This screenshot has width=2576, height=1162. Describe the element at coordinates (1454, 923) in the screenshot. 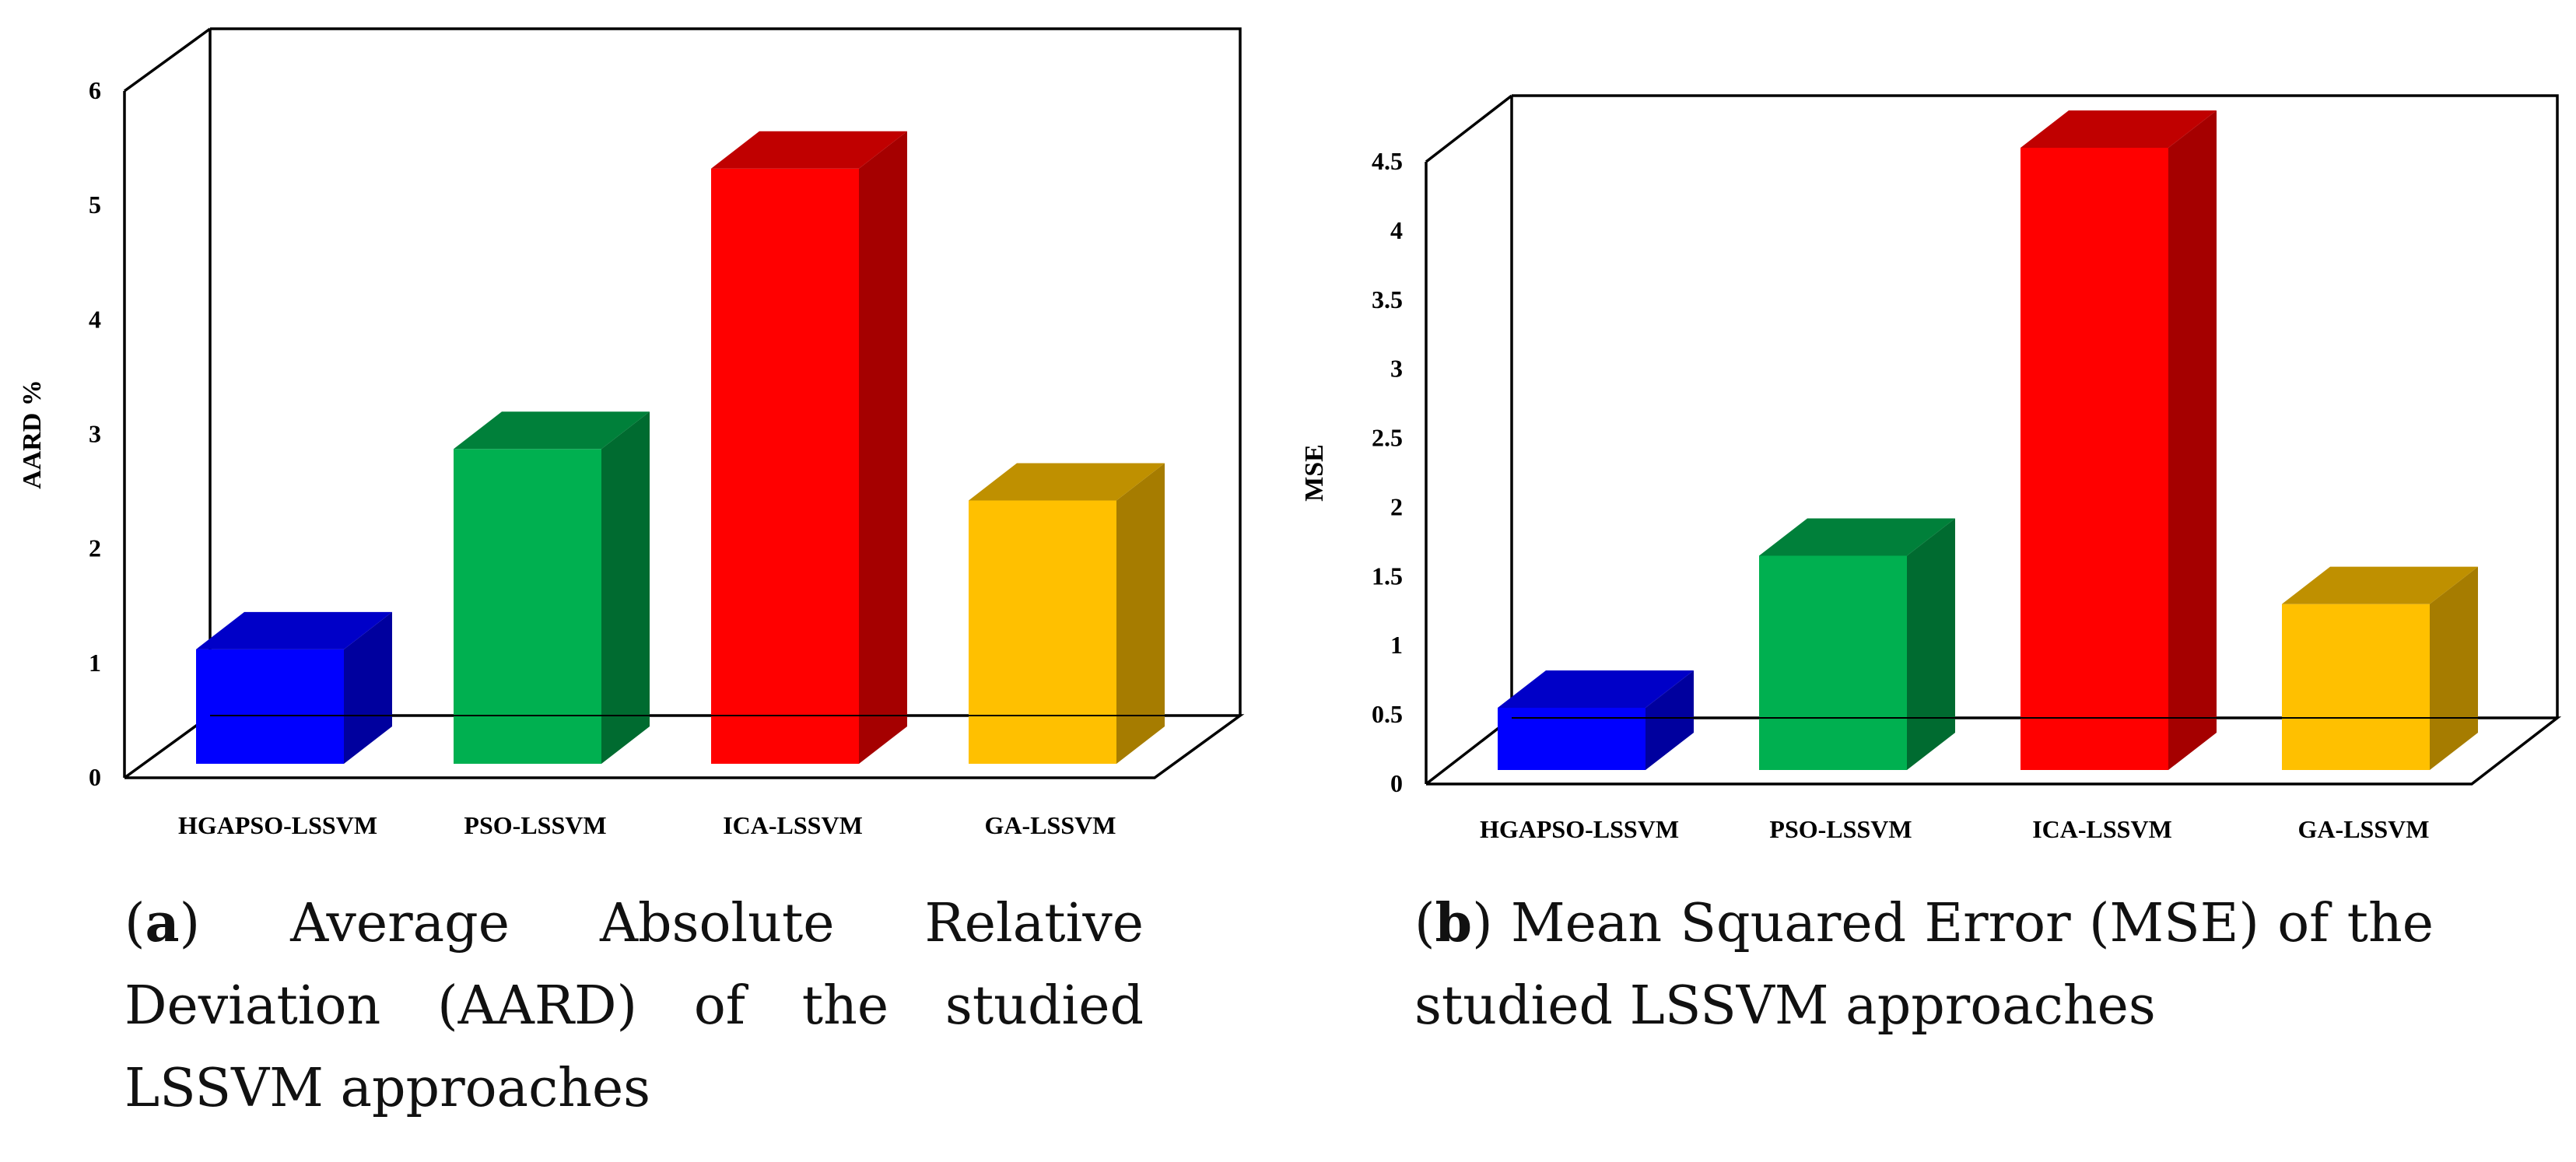

I see `caption-b-label: b` at that location.